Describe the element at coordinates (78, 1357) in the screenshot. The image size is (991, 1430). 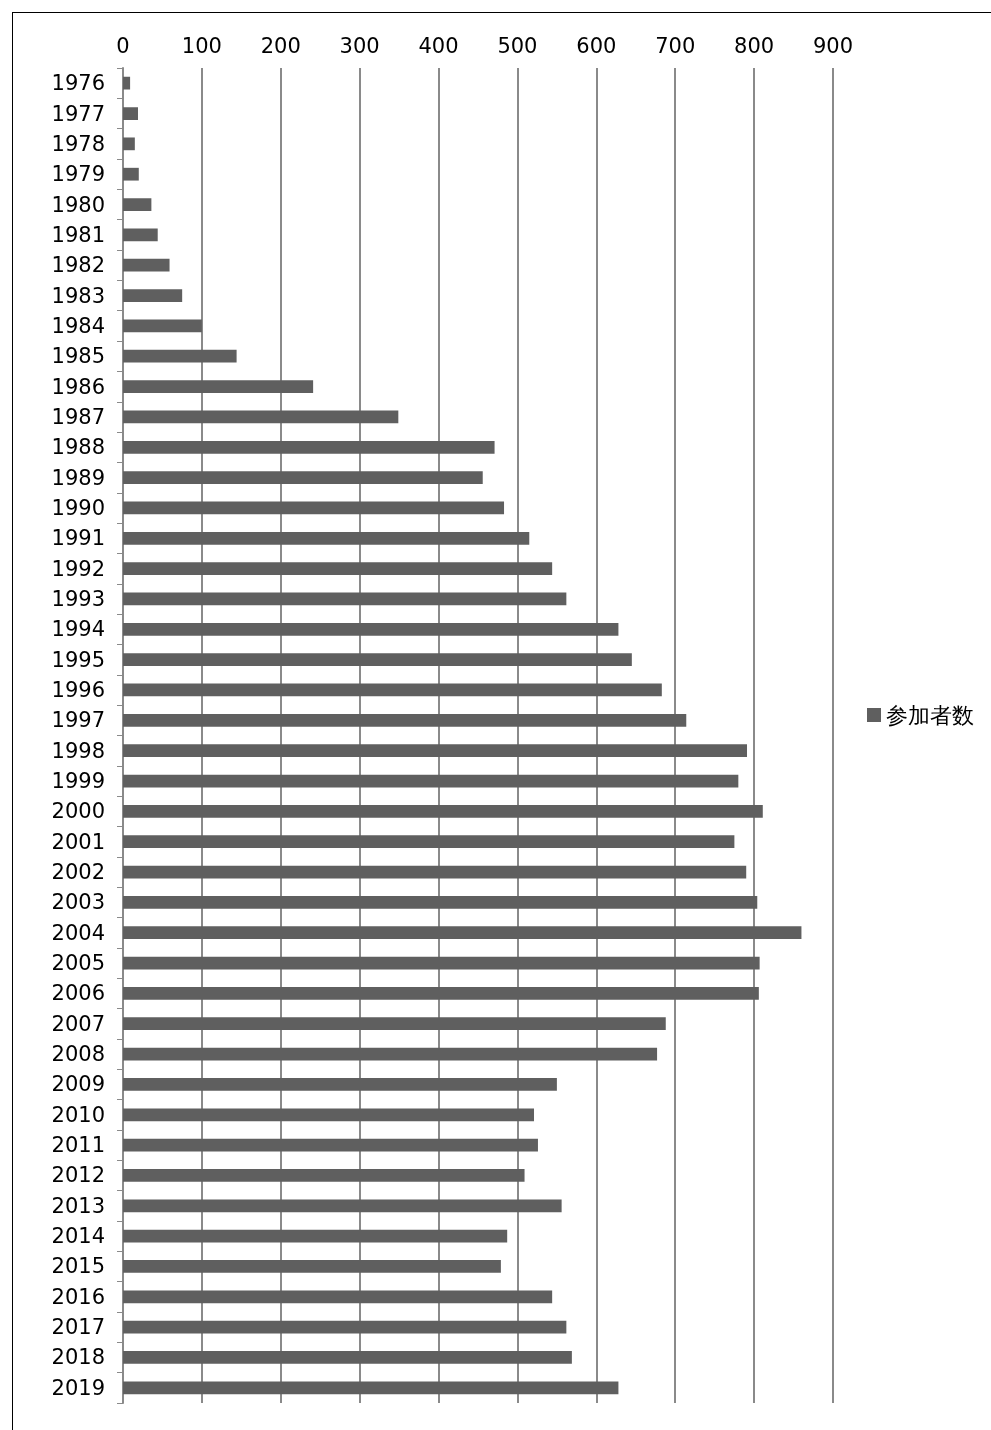
I see `y-tick-label: 2018` at that location.